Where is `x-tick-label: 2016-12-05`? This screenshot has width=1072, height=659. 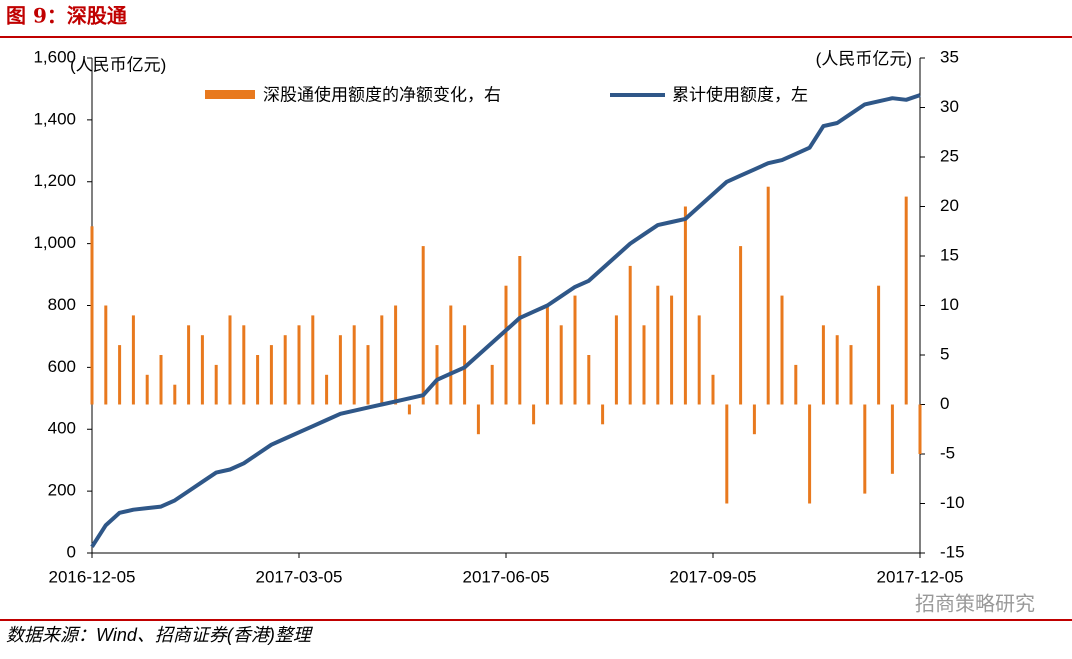 x-tick-label: 2016-12-05 is located at coordinates (92, 576).